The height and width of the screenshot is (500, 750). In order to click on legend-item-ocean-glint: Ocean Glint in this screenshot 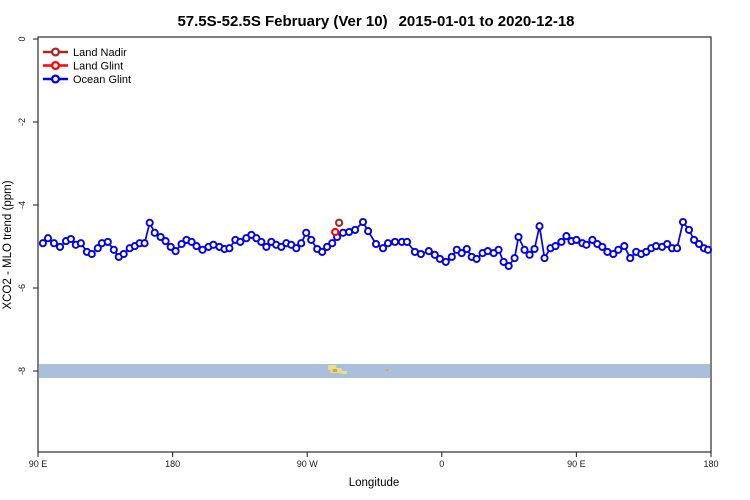, I will do `click(87, 80)`.